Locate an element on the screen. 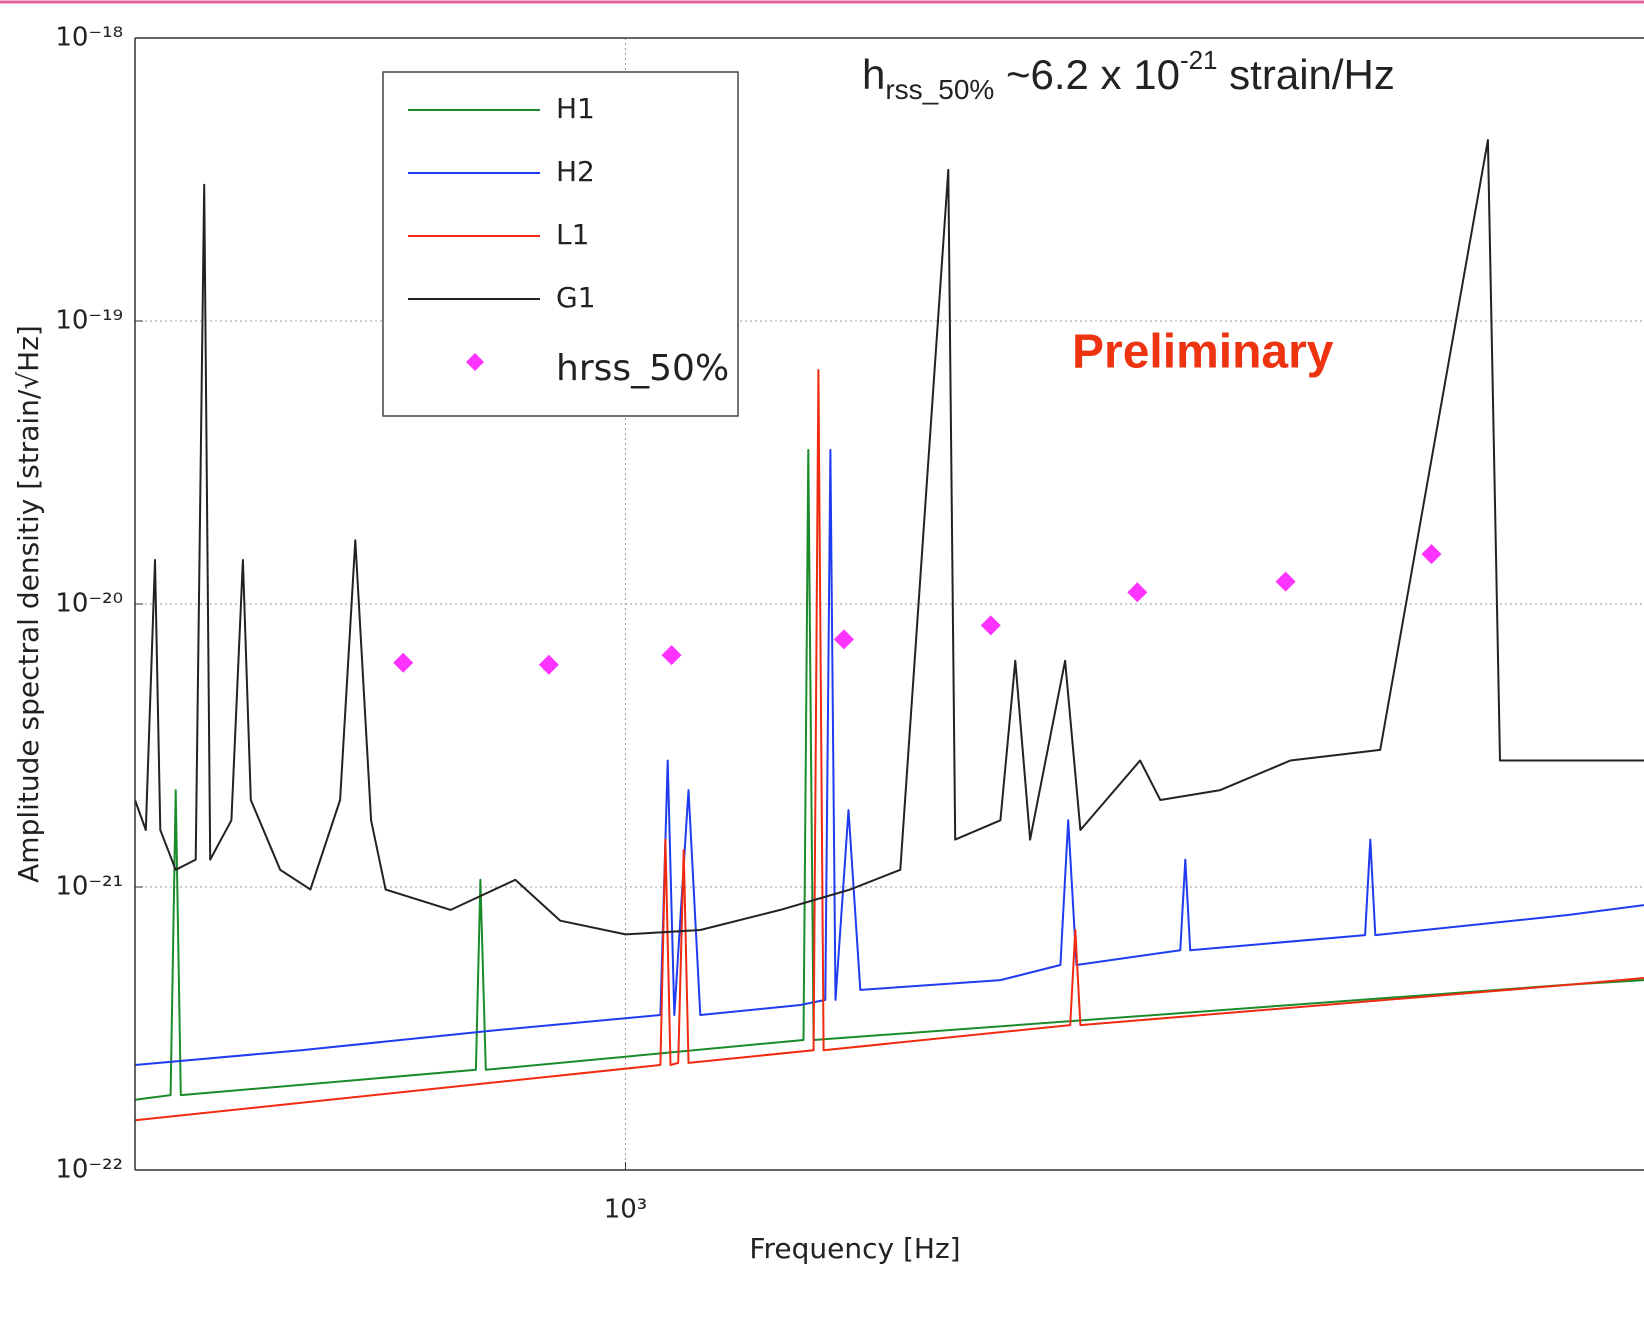  legend-label: hrss_50% is located at coordinates (642, 368).